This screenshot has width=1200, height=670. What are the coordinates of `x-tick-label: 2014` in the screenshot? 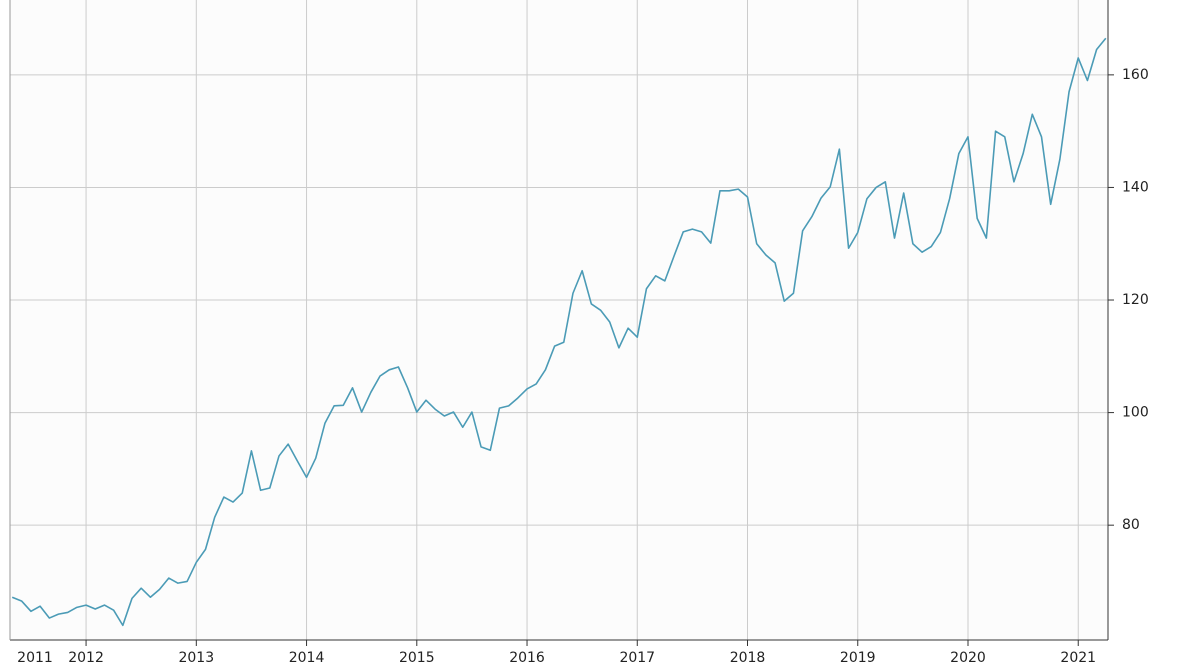 It's located at (307, 658).